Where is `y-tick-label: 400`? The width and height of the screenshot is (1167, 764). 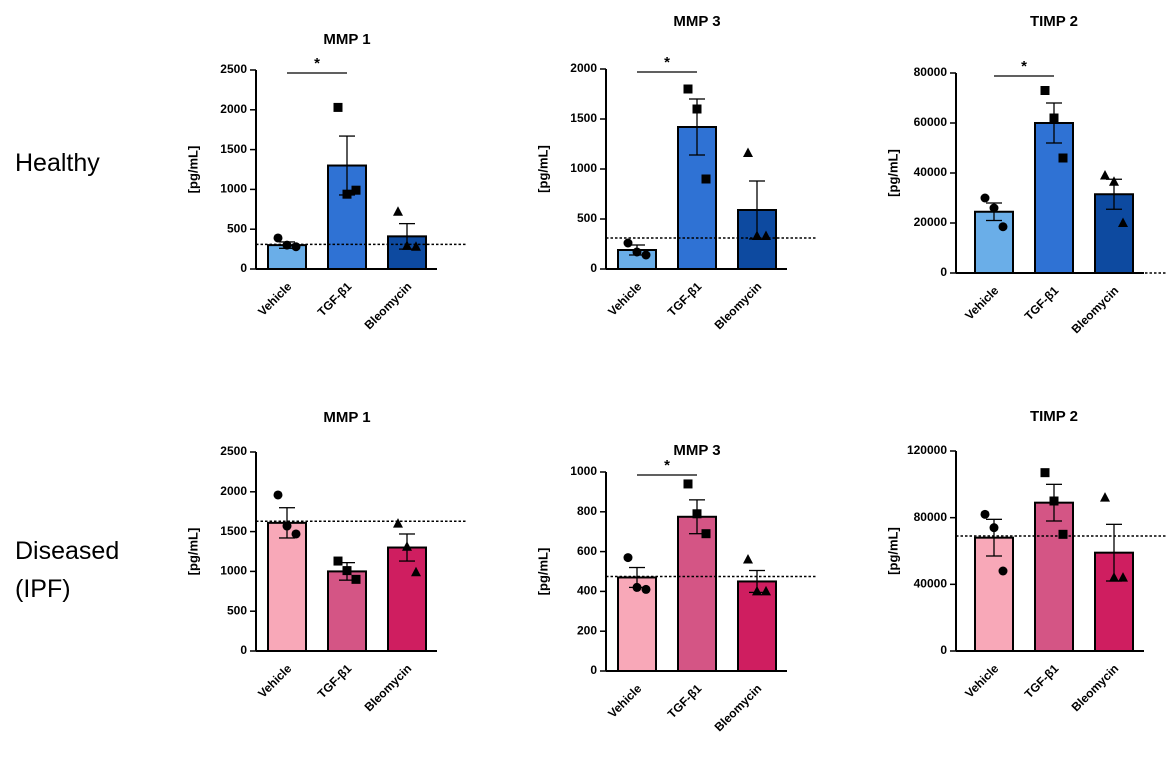
y-tick-label: 400 is located at coordinates (587, 591).